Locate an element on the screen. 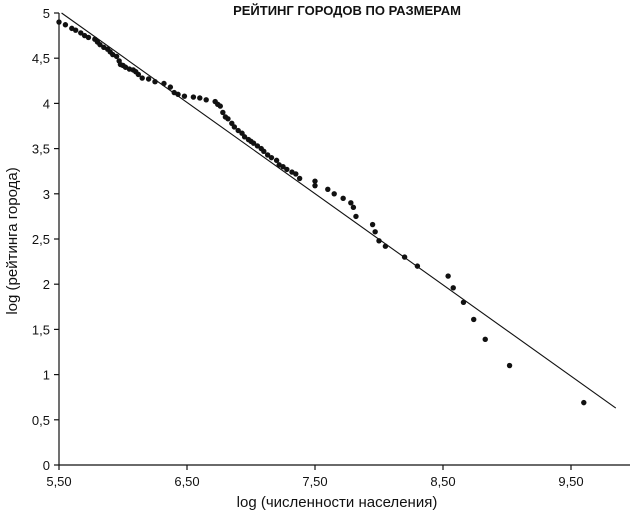 Image resolution: width=634 pixels, height=515 pixels. y-tick-label: 0 is located at coordinates (46, 465).